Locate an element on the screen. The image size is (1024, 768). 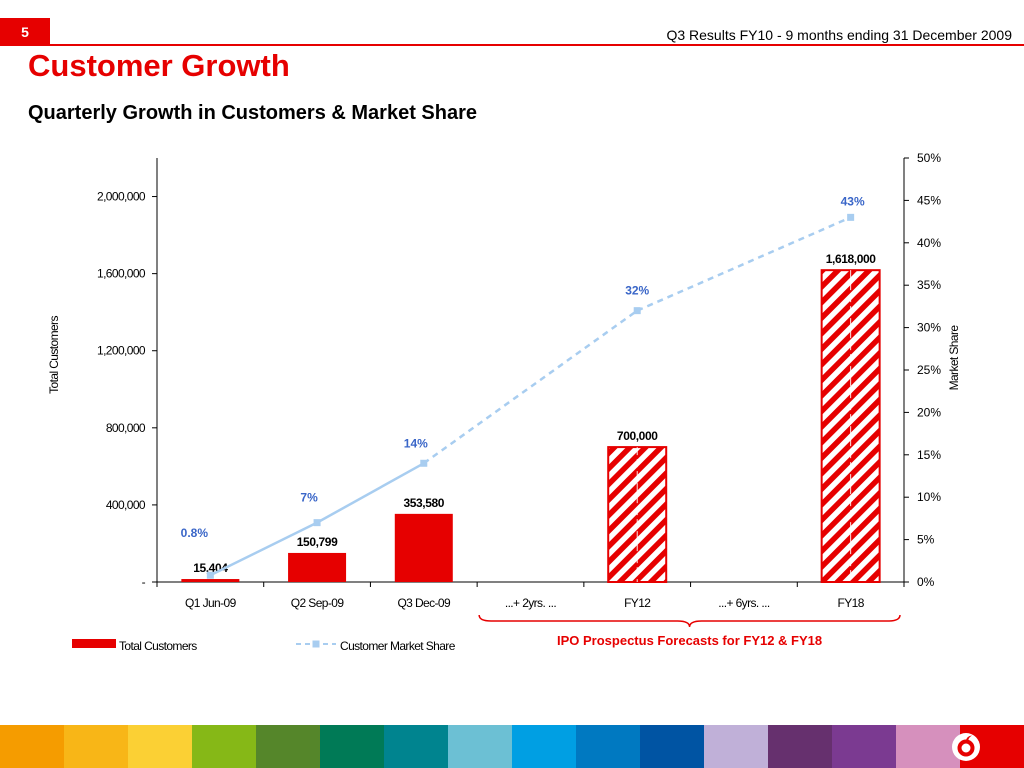
bar-value-label: 150,799 is located at coordinates (317, 542).